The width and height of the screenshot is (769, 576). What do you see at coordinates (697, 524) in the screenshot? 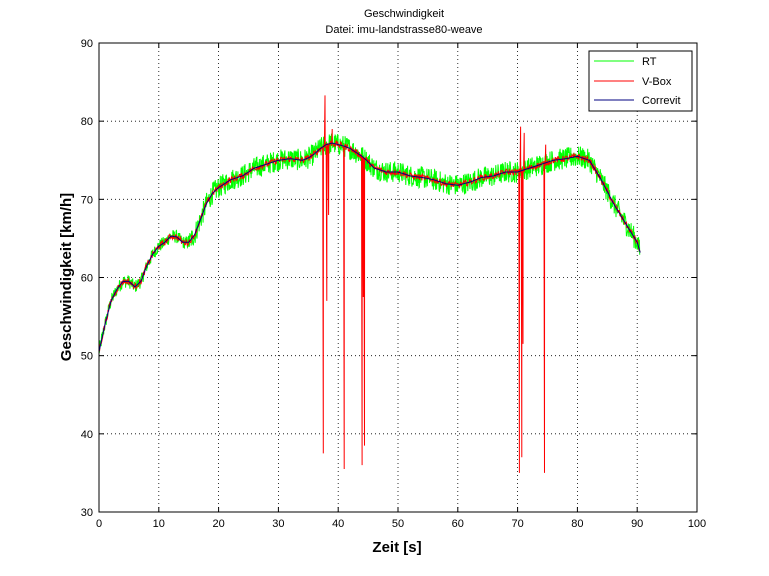
I see `x-tick-label: 100` at bounding box center [697, 524].